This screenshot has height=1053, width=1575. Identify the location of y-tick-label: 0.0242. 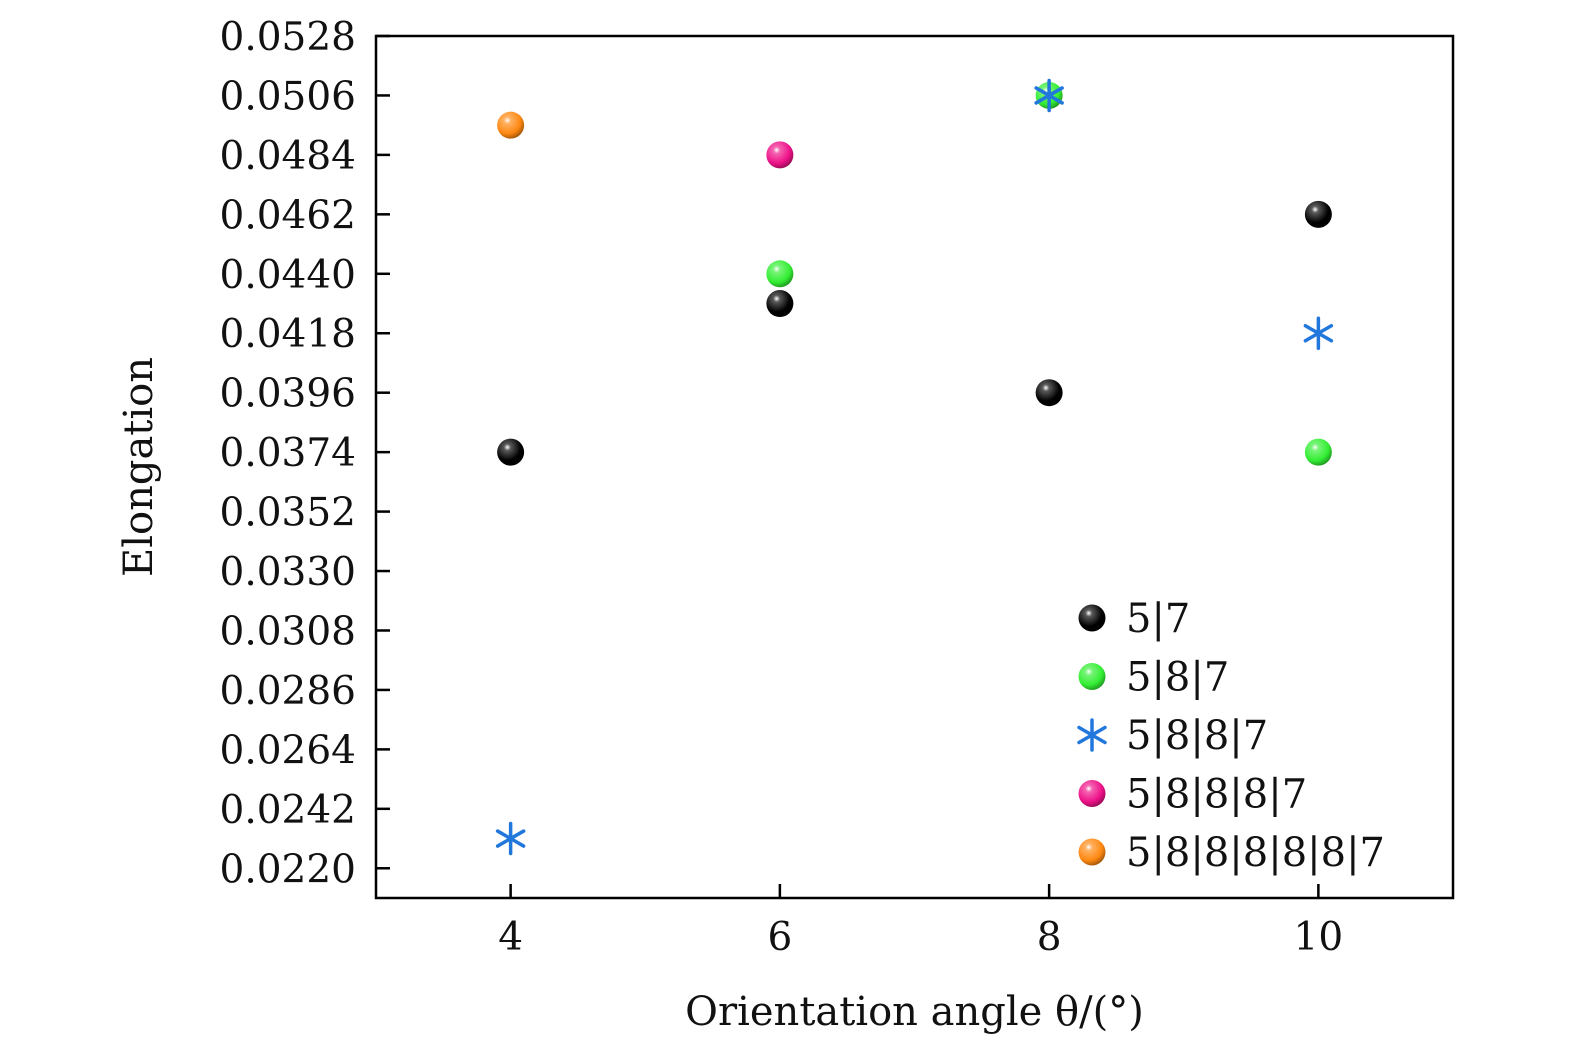
(288, 810).